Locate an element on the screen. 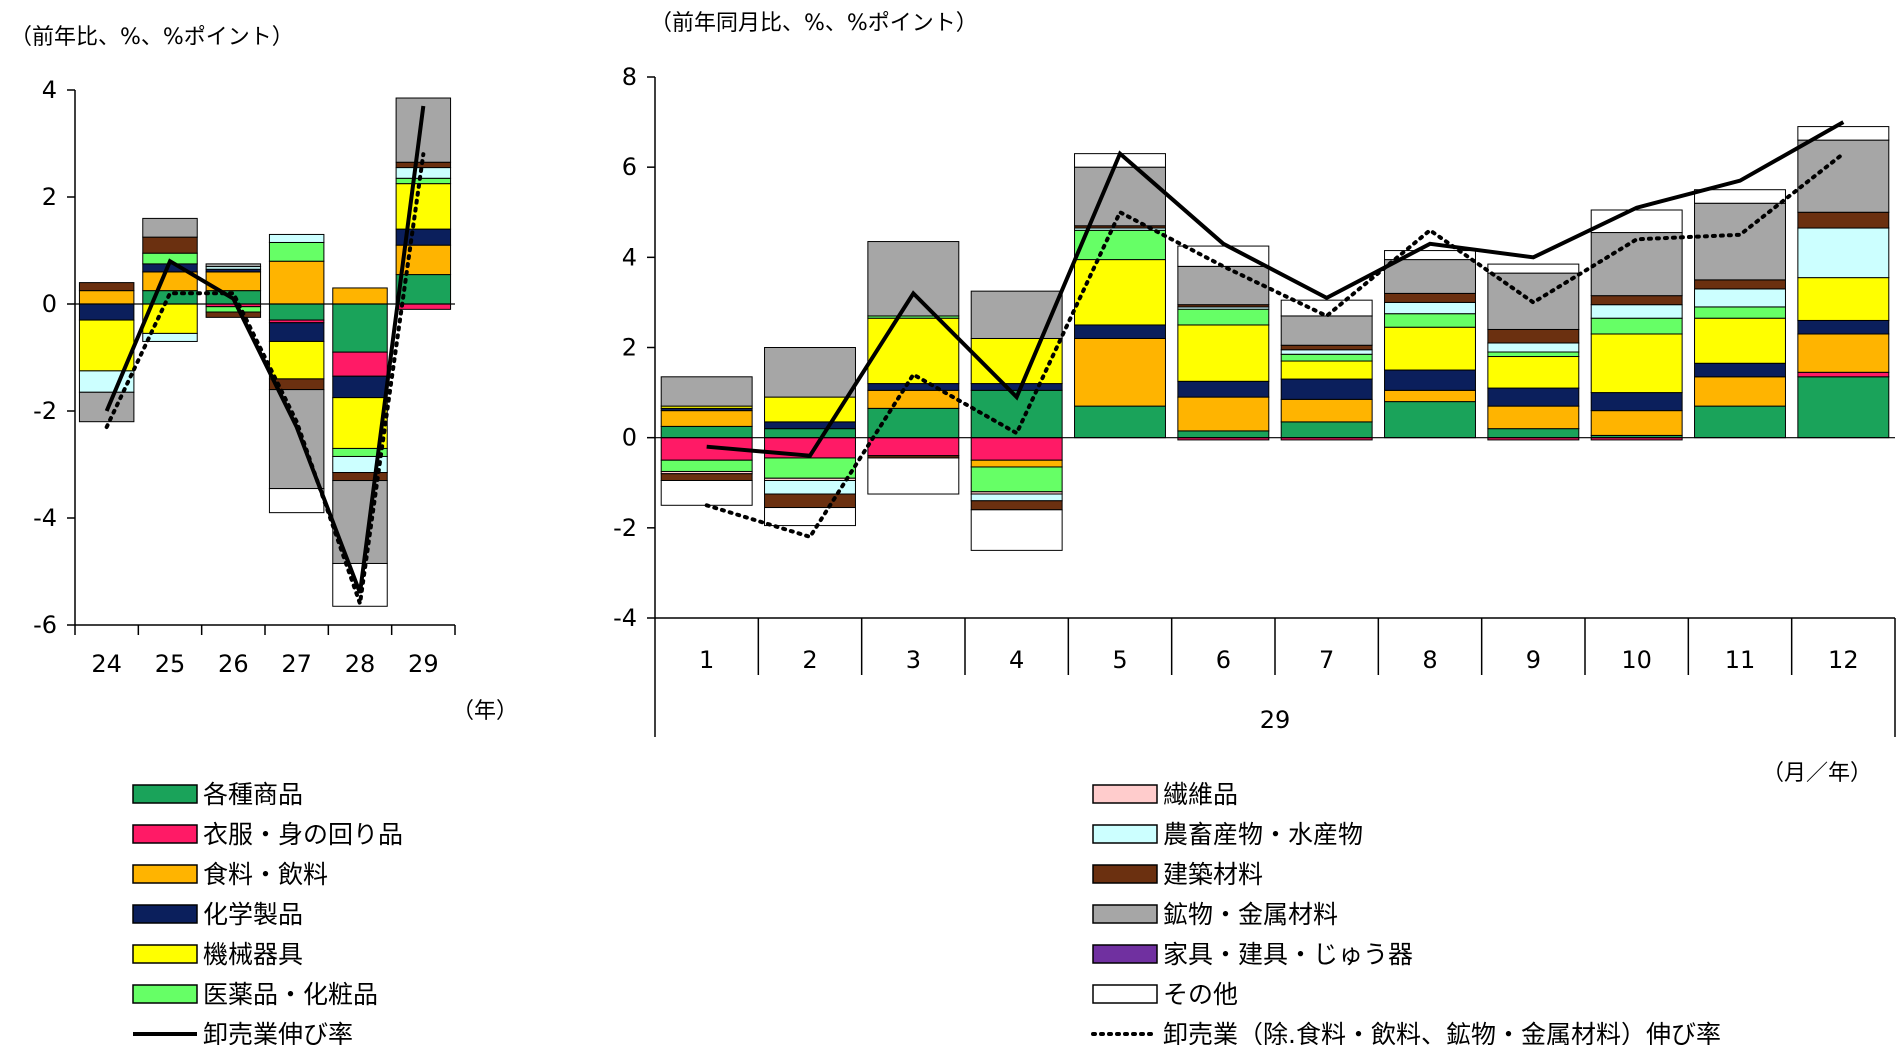  wholesale-growth-line is located at coordinates (265, 349).